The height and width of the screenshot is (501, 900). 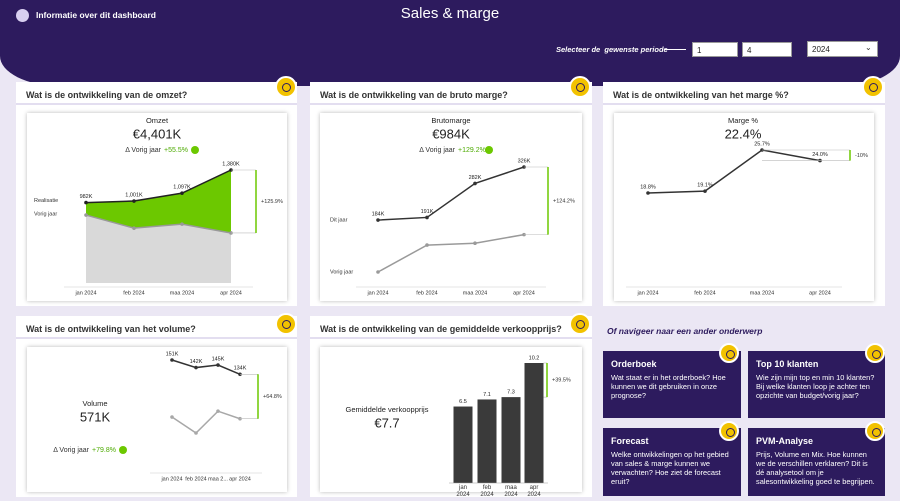 What do you see at coordinates (744, 93) in the screenshot?
I see `panel-title: Wat is de ontwikkeling van het marge %?` at bounding box center [744, 93].